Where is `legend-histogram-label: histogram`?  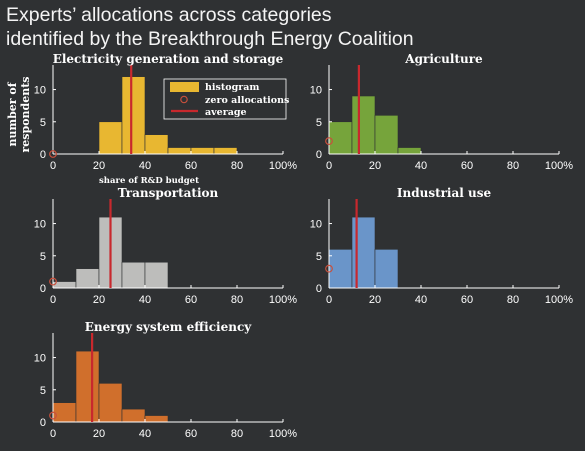
legend-histogram-label: histogram is located at coordinates (232, 87).